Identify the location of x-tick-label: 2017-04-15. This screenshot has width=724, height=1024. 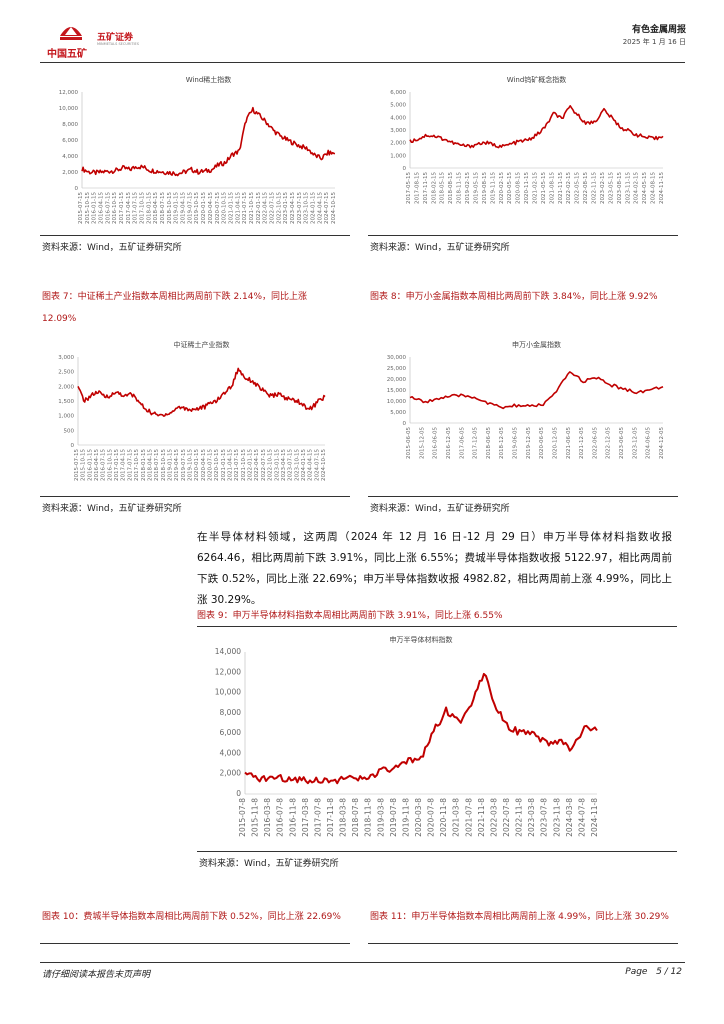
(129, 208).